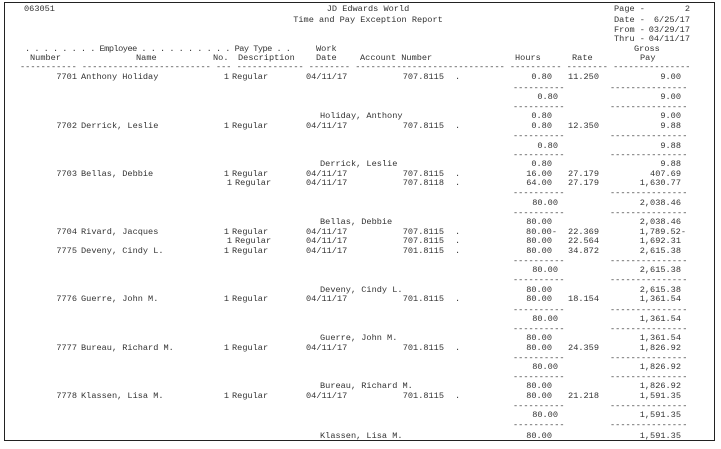 This screenshot has height=449, width=721. I want to click on employee-carry-name: Klassen, Lisa M., so click(361, 436).